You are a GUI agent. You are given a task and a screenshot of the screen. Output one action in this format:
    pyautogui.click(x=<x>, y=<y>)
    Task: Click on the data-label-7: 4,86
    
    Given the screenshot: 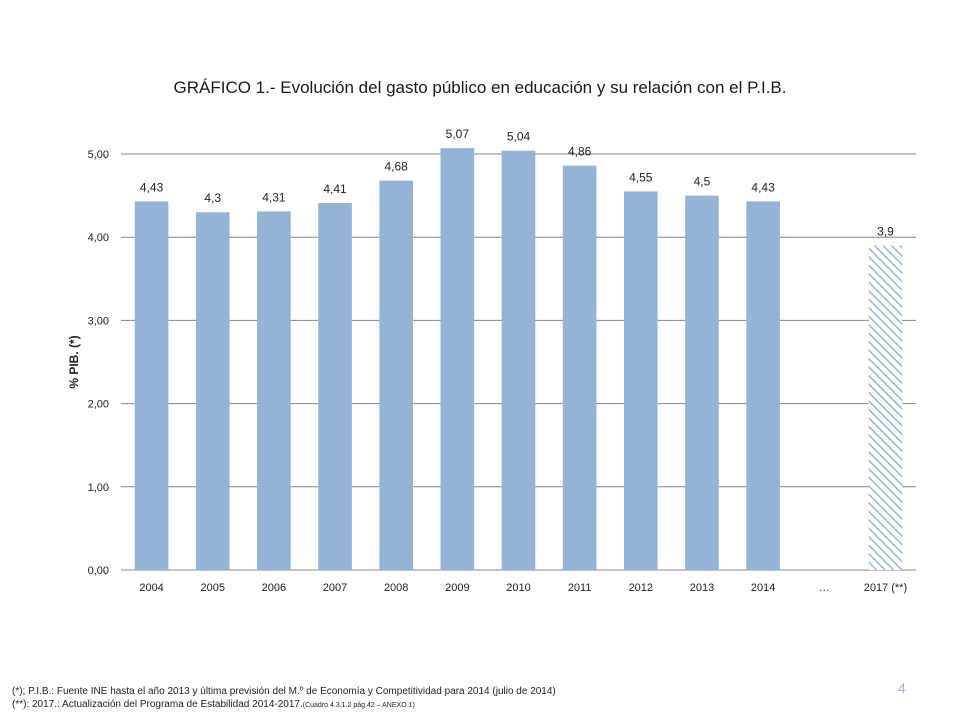 What is the action you would take?
    pyautogui.click(x=580, y=152)
    